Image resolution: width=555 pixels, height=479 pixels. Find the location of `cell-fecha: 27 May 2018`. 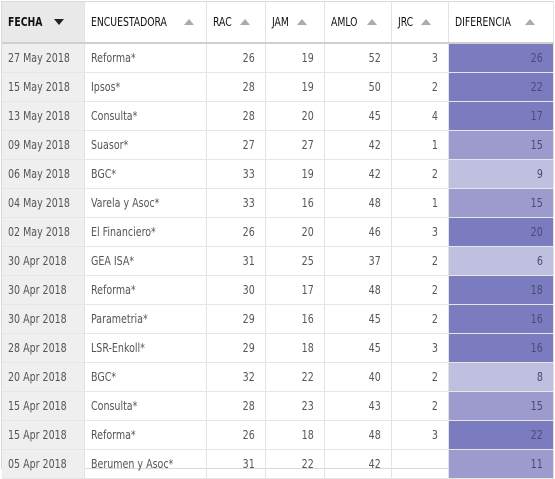

cell-fecha: 27 May 2018 is located at coordinates (43, 58).